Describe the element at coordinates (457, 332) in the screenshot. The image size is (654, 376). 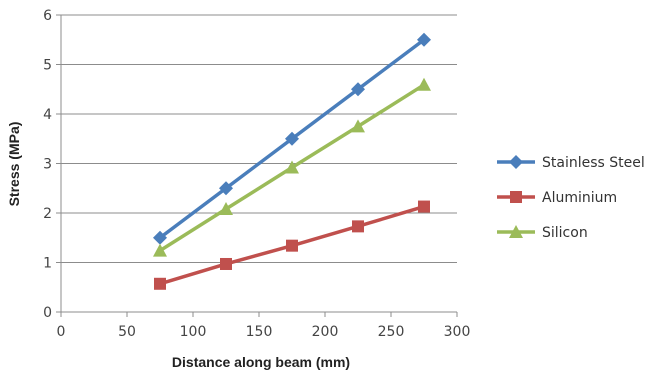
I see `x-tick-label: 300` at that location.